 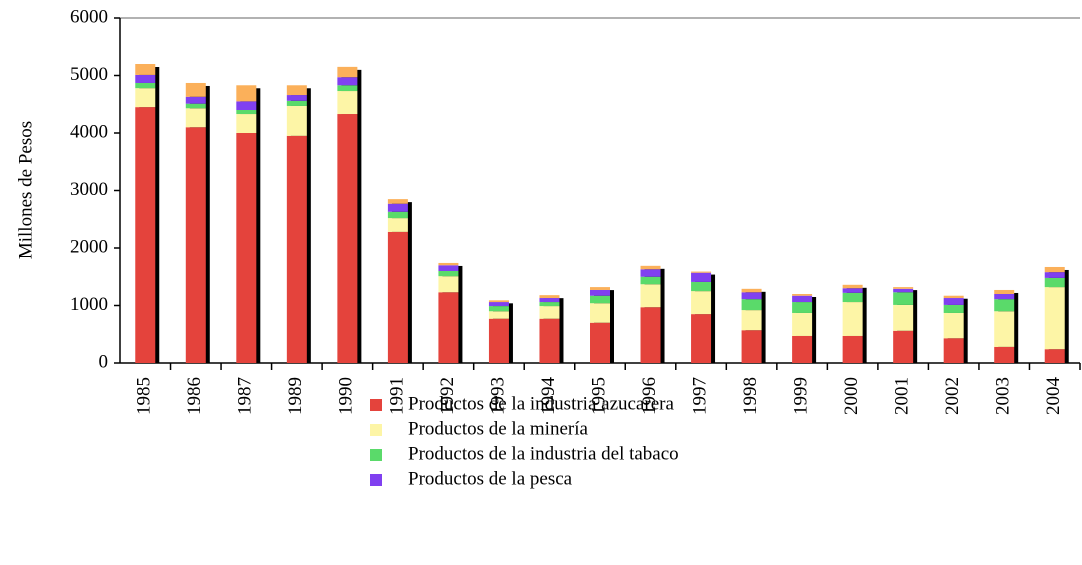 What do you see at coordinates (548, 396) in the screenshot?
I see `x-tick-label: 1994` at bounding box center [548, 396].